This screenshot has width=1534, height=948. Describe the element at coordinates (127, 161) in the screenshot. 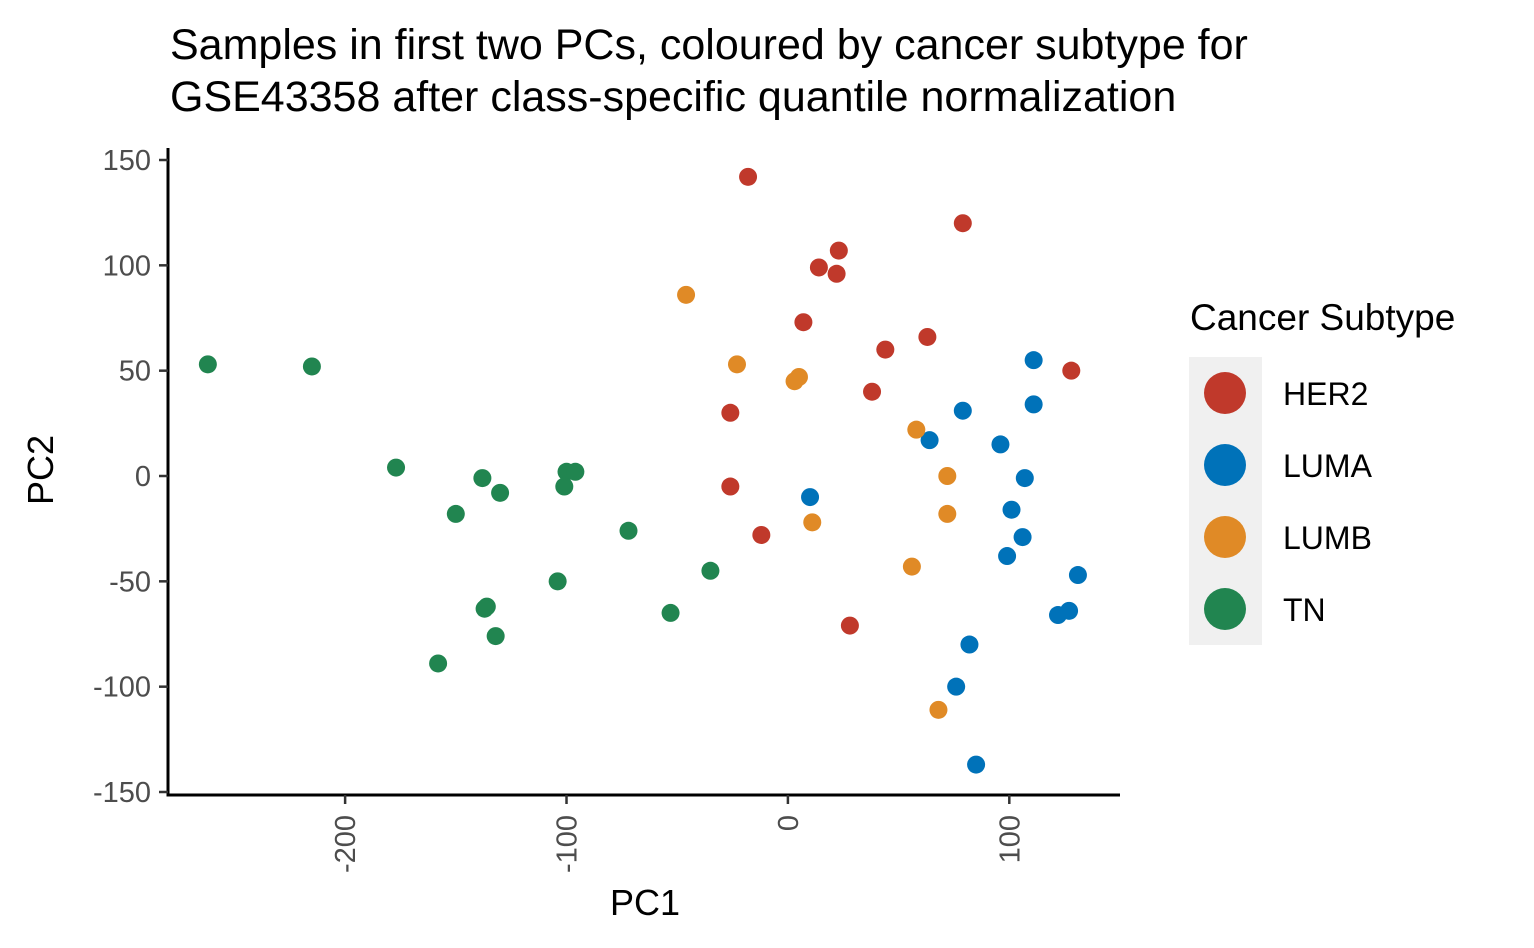

I see `y-tick-label: 150` at that location.